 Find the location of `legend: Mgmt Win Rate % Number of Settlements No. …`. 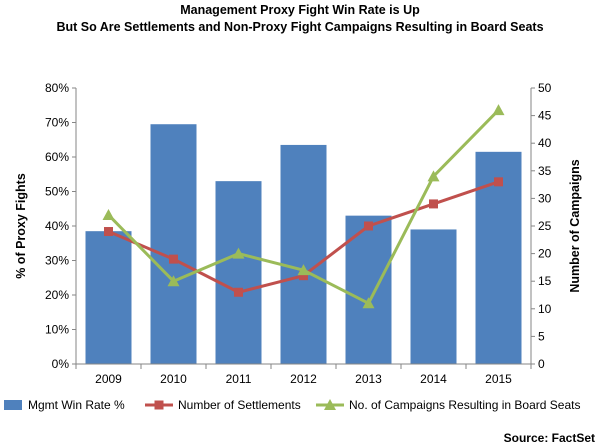

legend: Mgmt Win Rate % Number of Settlements No. … is located at coordinates (292, 405).